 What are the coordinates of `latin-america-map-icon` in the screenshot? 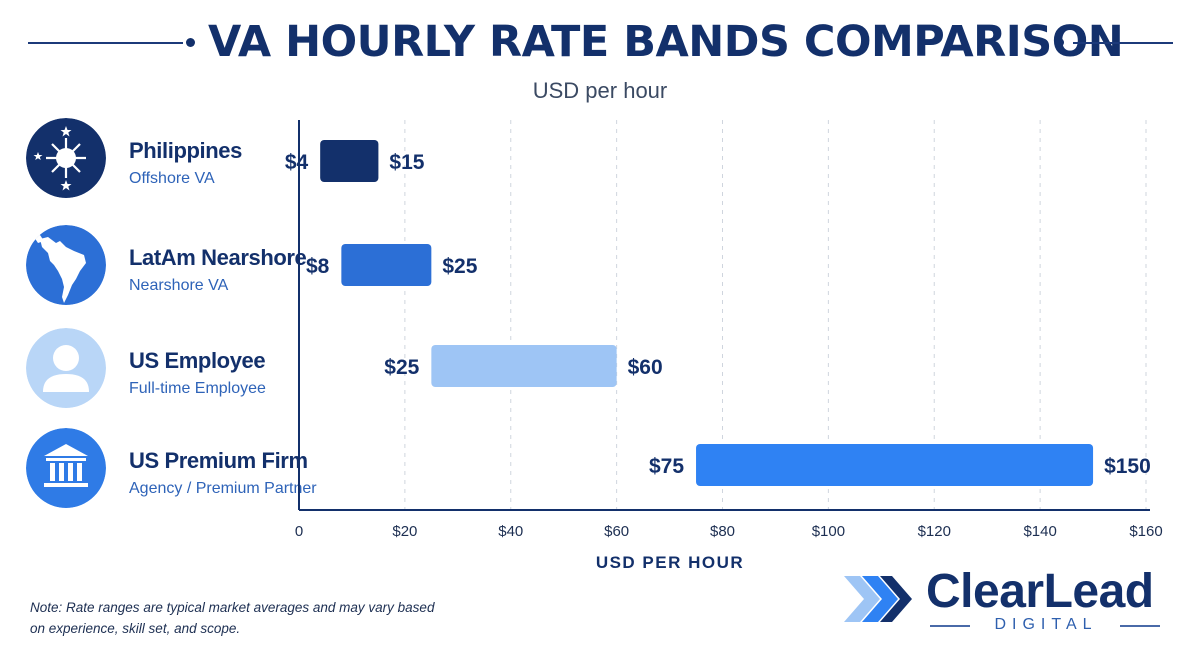 It's located at (66, 265).